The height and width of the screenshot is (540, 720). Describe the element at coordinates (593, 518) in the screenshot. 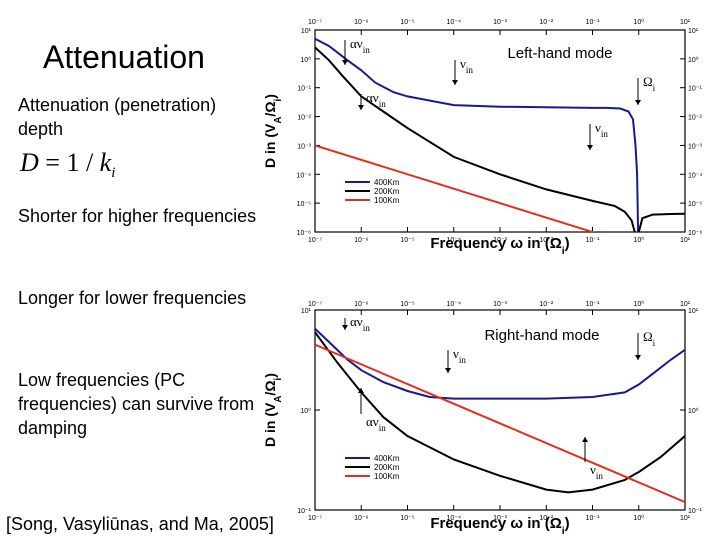

I see `chart2-xtick-label-bottom: 10⁻¹` at that location.